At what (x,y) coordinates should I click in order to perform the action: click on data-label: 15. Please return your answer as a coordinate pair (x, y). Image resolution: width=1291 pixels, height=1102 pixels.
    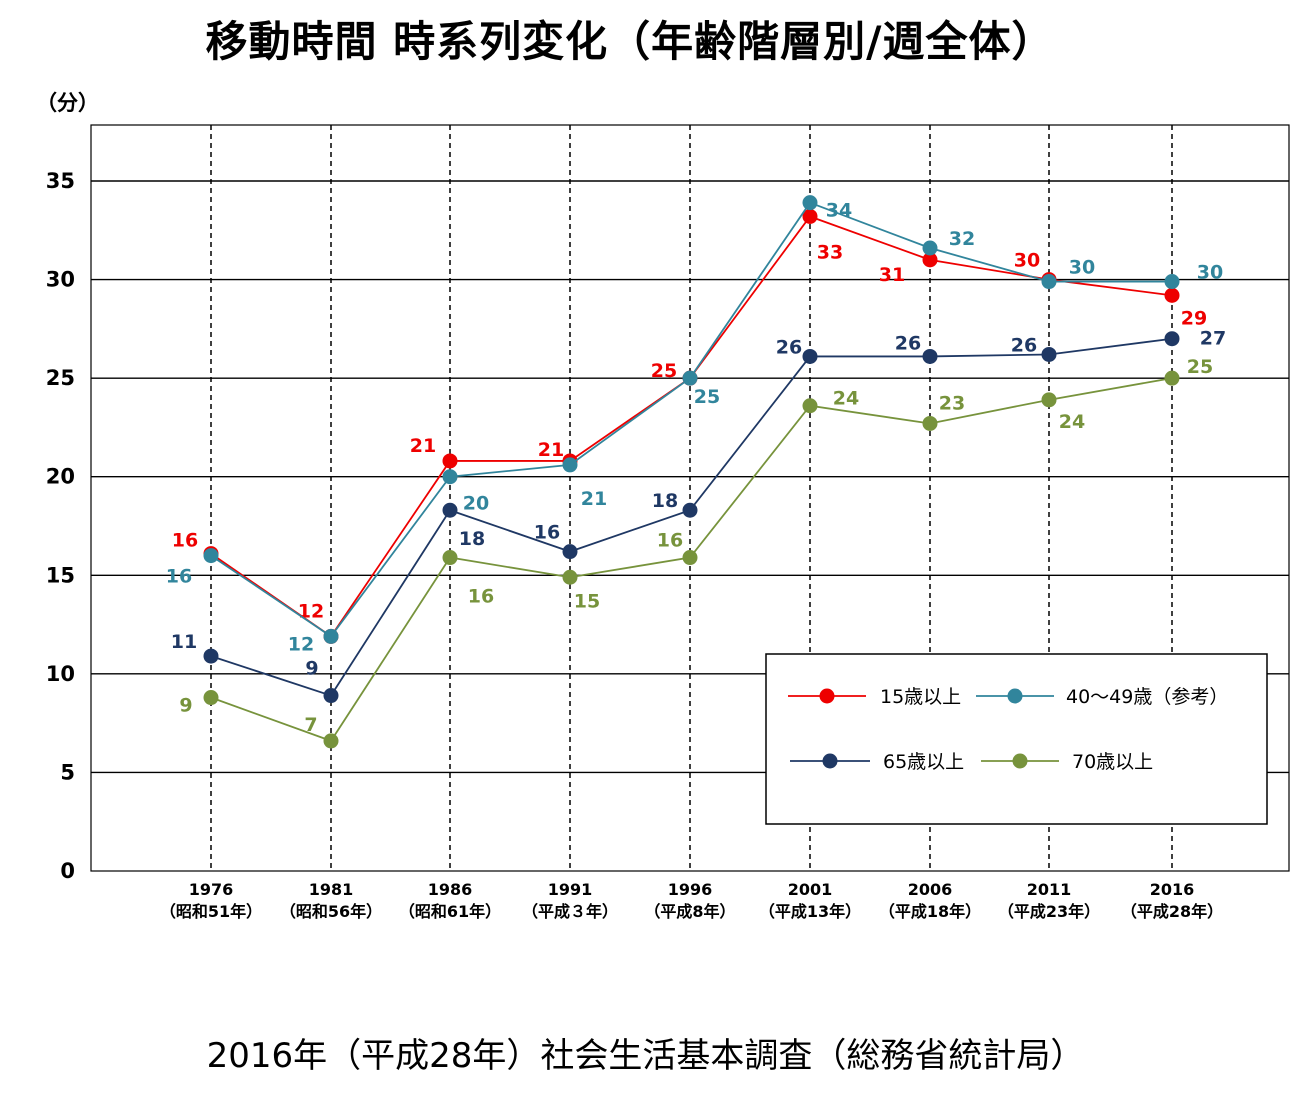
    Looking at the image, I should click on (587, 601).